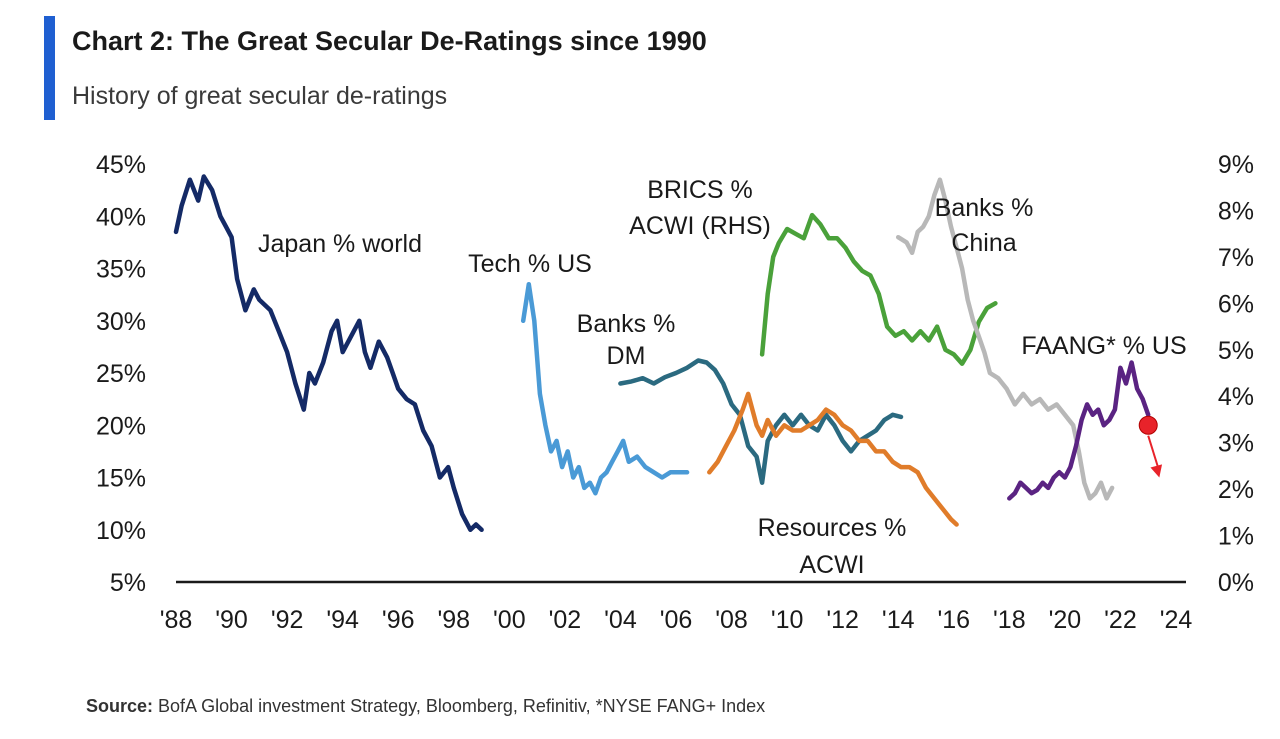  I want to click on y-right-tick-label: 1%, so click(1236, 537).